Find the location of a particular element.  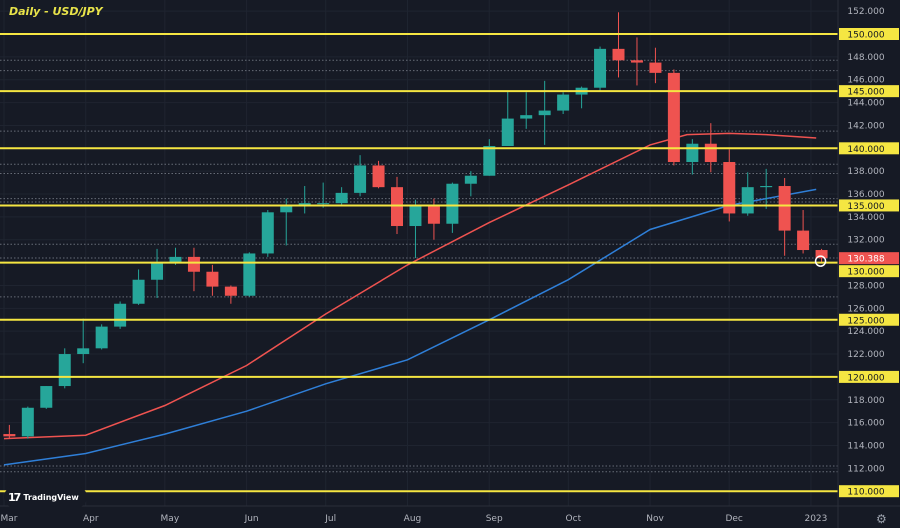

level-price-label: 150.000 is located at coordinates (865, 36).